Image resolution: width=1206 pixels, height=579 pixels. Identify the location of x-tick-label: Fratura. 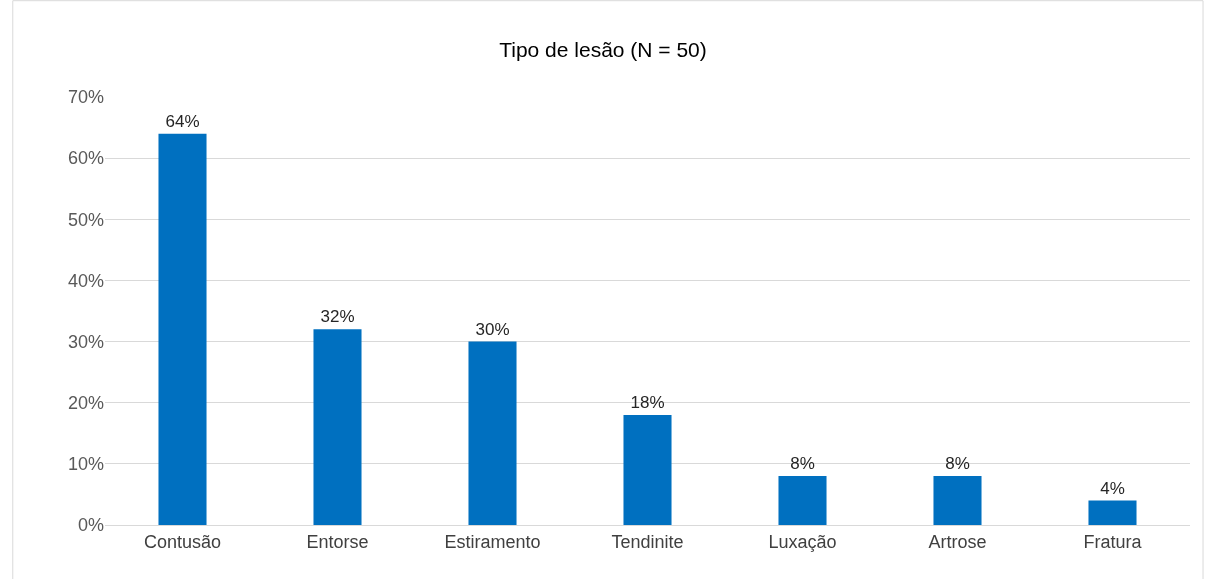
(1113, 541).